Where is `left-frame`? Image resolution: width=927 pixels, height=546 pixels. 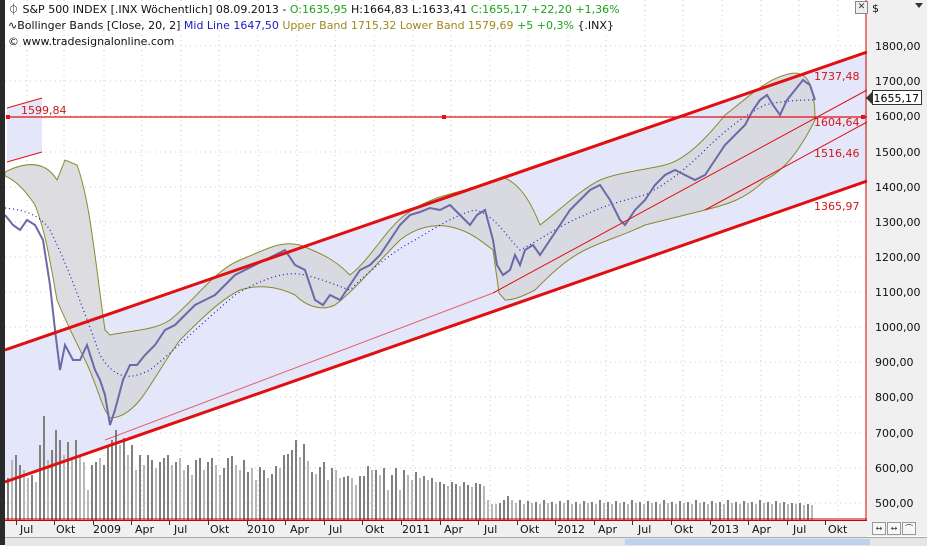
left-frame is located at coordinates (2, 272).